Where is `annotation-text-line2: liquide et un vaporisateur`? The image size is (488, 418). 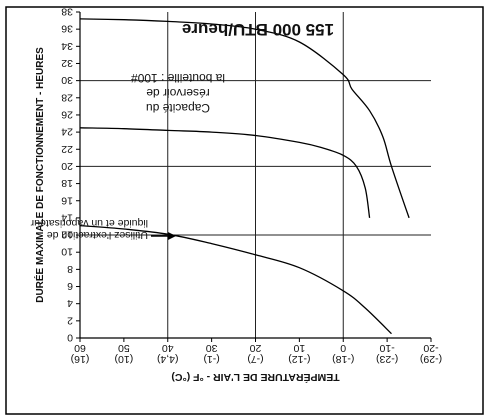
annotation-text-line2: liquide et un vaporisateur is located at coordinates (89, 223).